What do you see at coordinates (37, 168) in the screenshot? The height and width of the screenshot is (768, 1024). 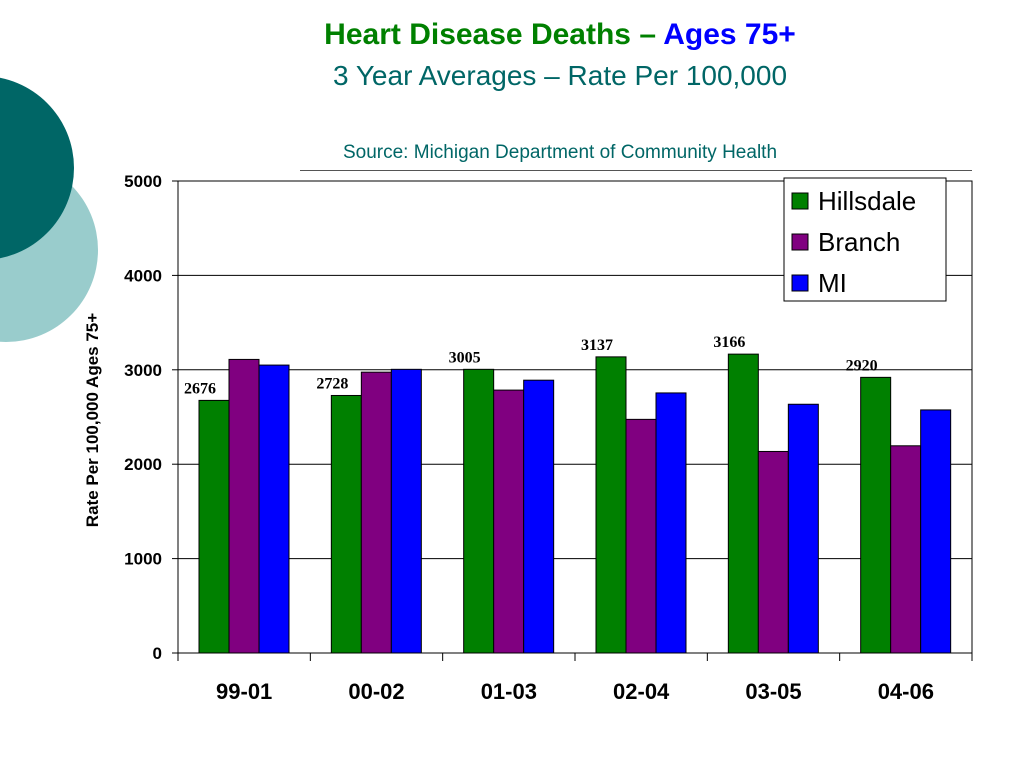 I see `dark-teal-circle` at bounding box center [37, 168].